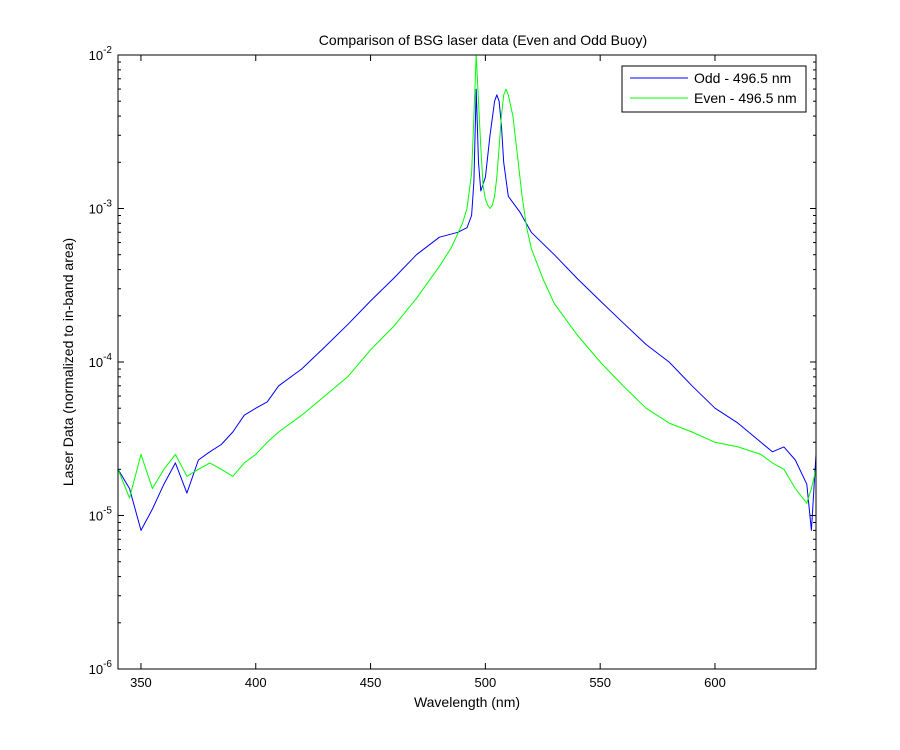  I want to click on x-tick-label: 550, so click(600, 682).